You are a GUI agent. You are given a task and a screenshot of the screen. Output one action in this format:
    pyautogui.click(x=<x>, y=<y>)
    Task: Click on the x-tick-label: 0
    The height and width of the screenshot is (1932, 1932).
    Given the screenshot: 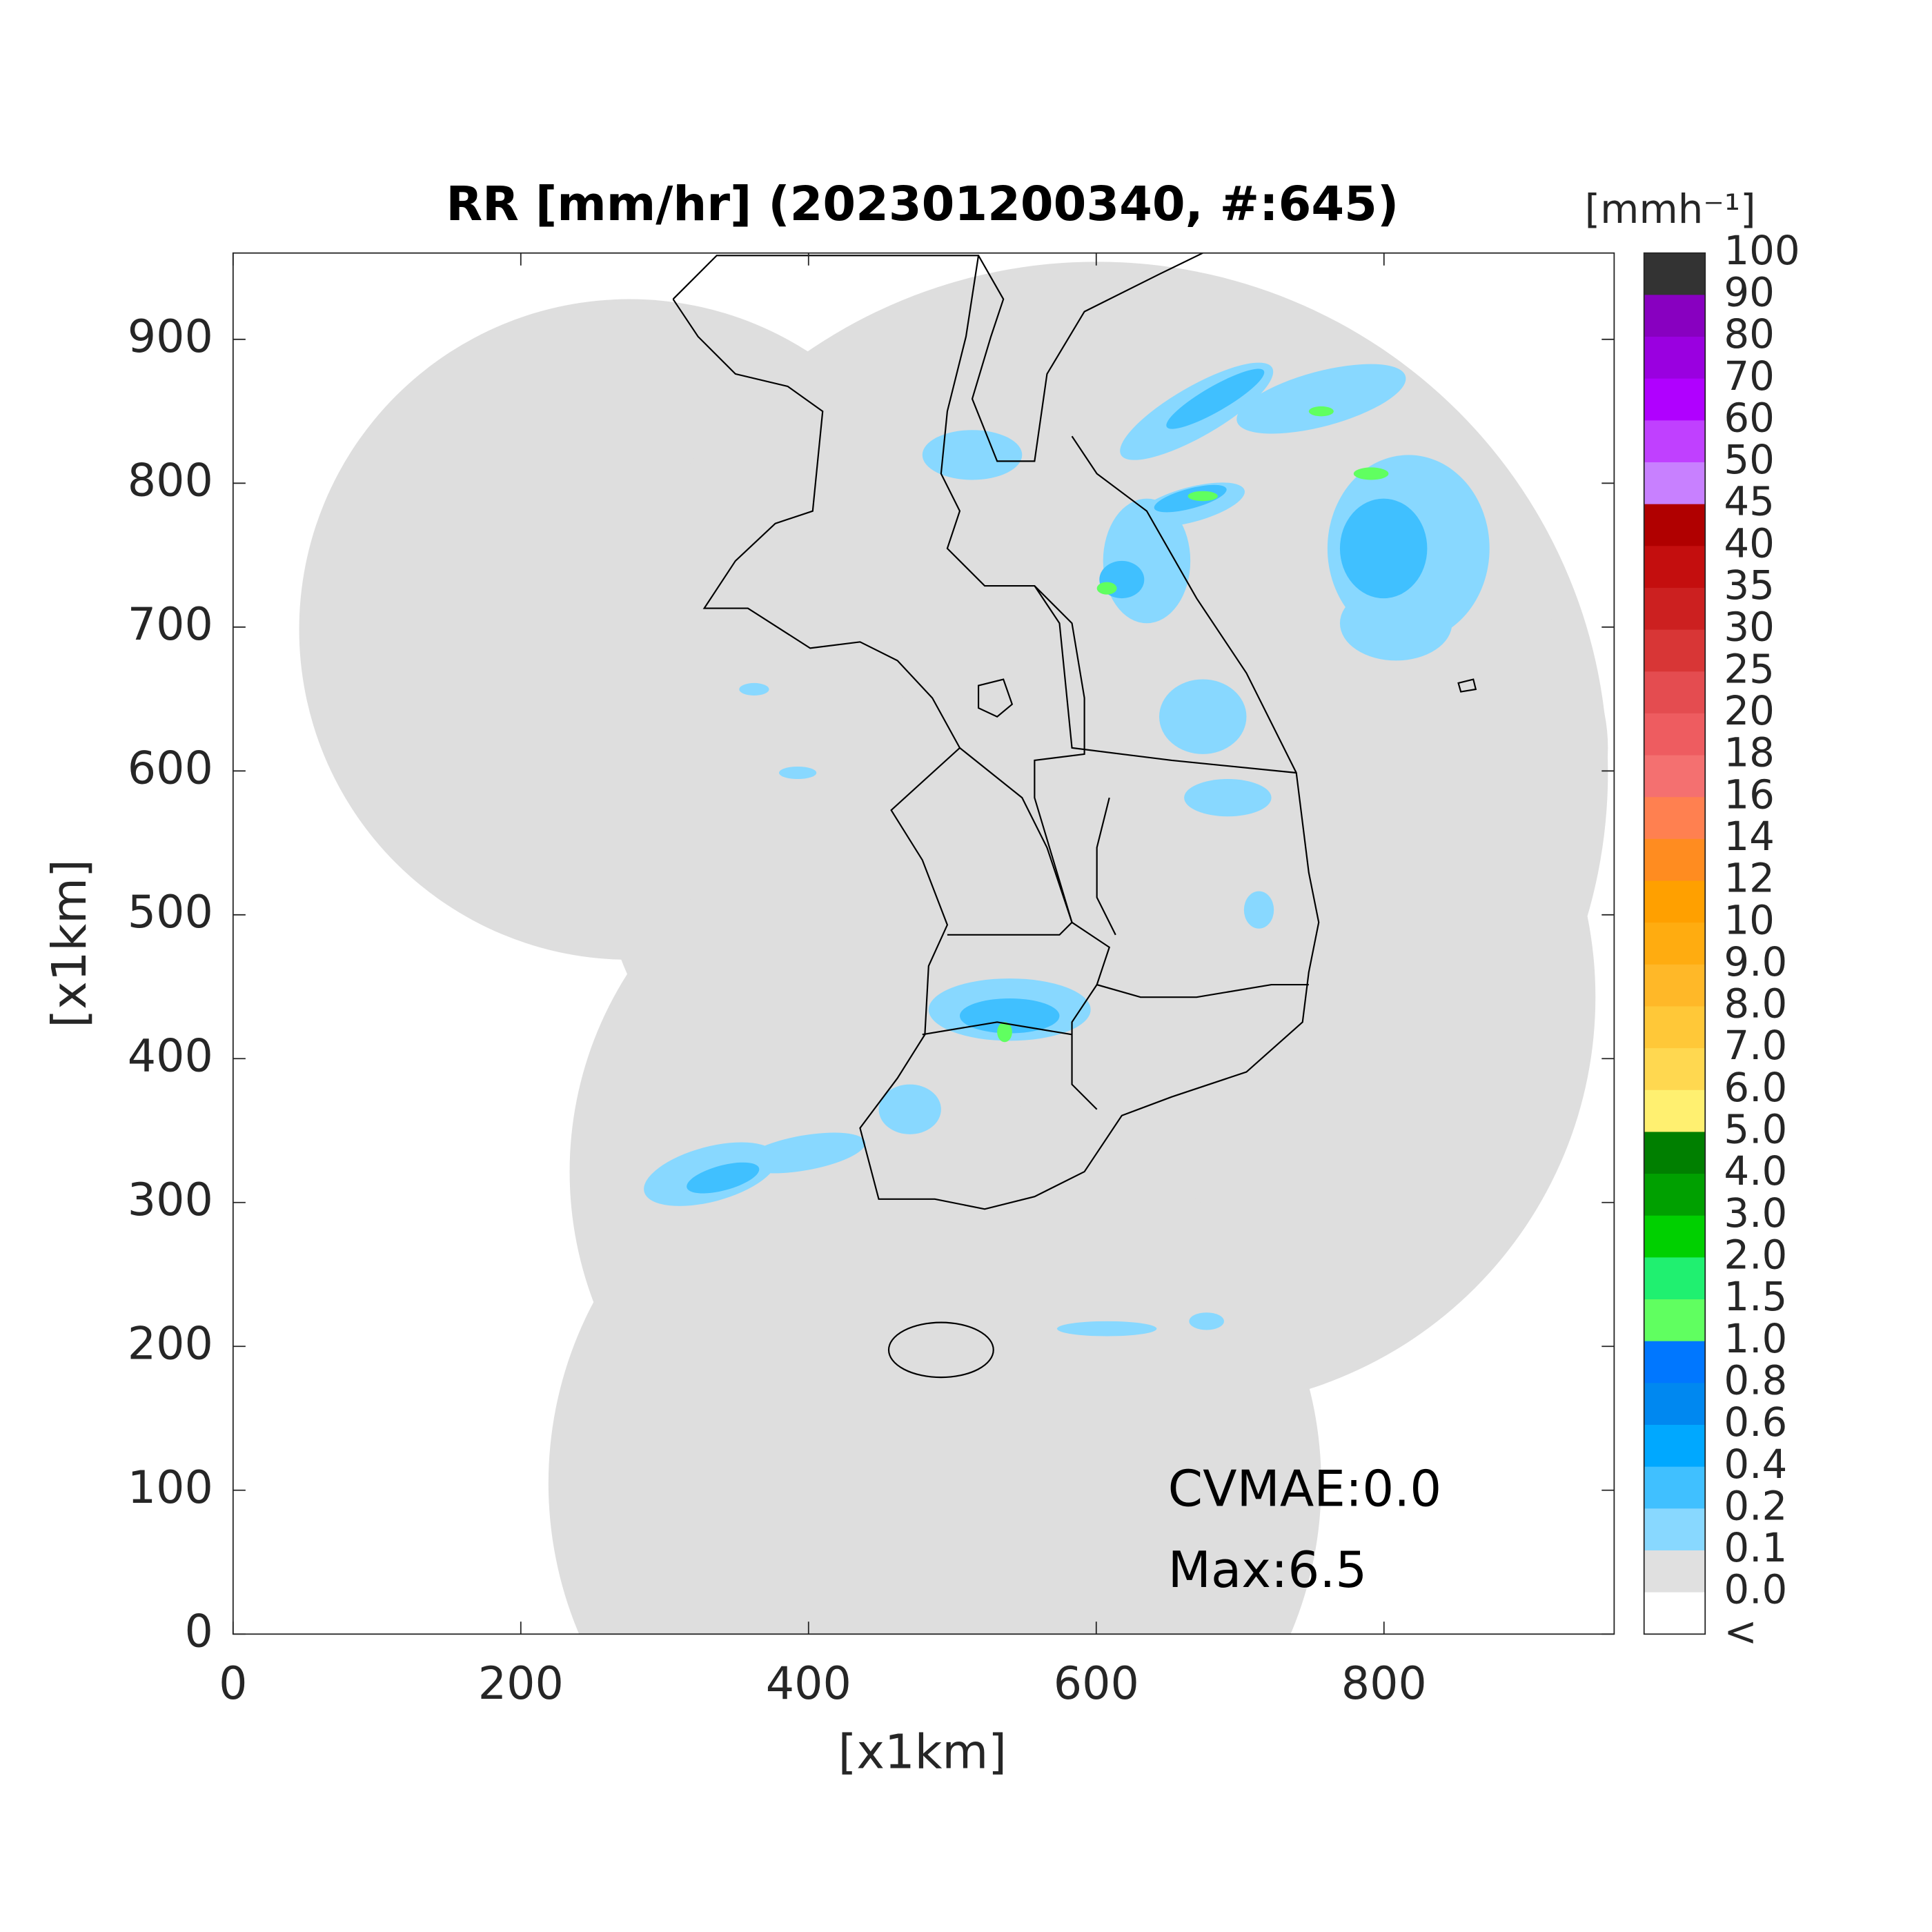 What is the action you would take?
    pyautogui.click(x=233, y=1684)
    